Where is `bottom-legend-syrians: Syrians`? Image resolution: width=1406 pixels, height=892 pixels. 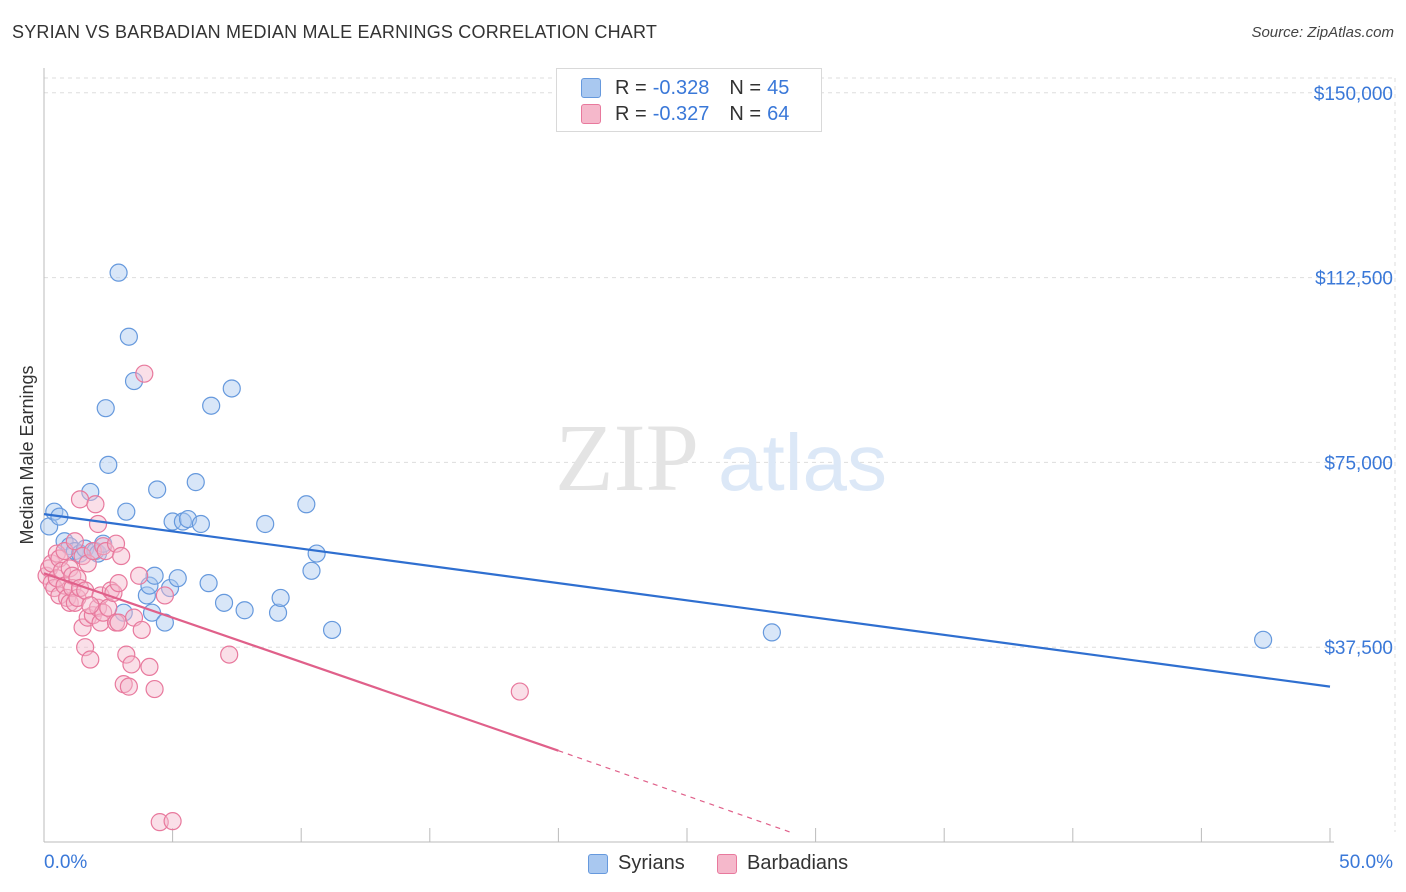 bottom-legend-syrians: Syrians is located at coordinates (636, 863).